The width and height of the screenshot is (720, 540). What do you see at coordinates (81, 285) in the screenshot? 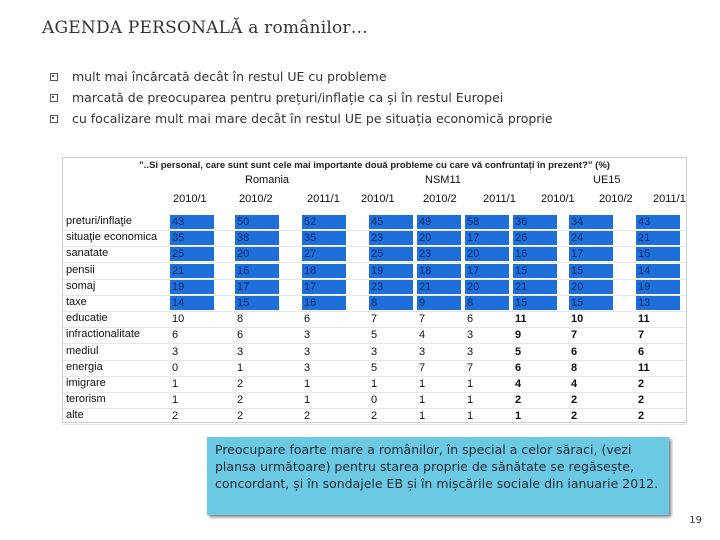
I see `row-label: somaj` at bounding box center [81, 285].